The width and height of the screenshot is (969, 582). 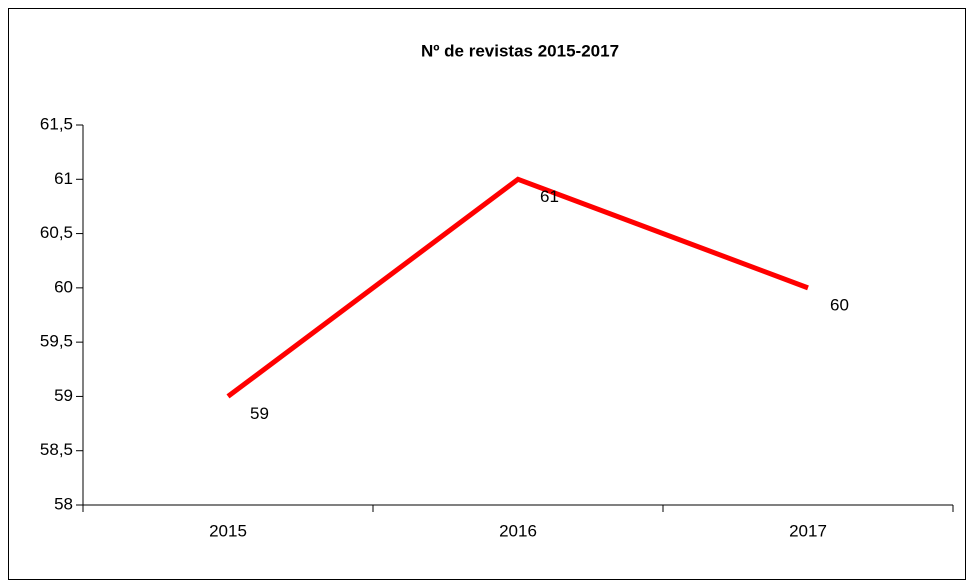 I want to click on y-tick-label: 58,5, so click(x=56, y=449).